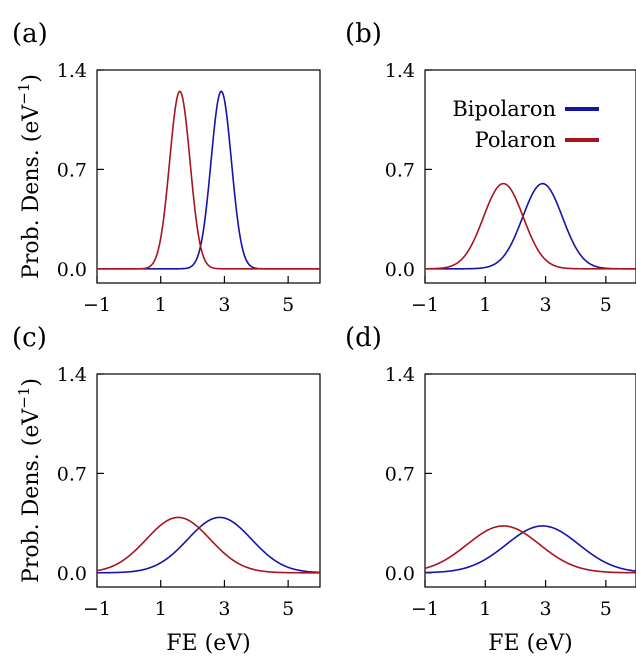  I want to click on legend-label: Polaron, so click(515, 140).